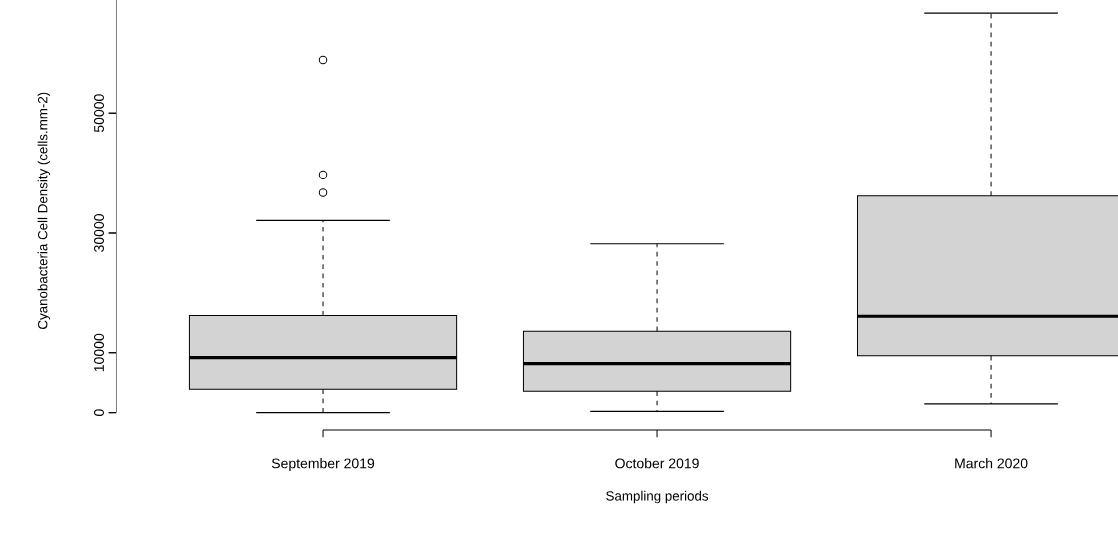 The image size is (1118, 537). What do you see at coordinates (657, 463) in the screenshot?
I see `x-tick-label: October 2019` at bounding box center [657, 463].